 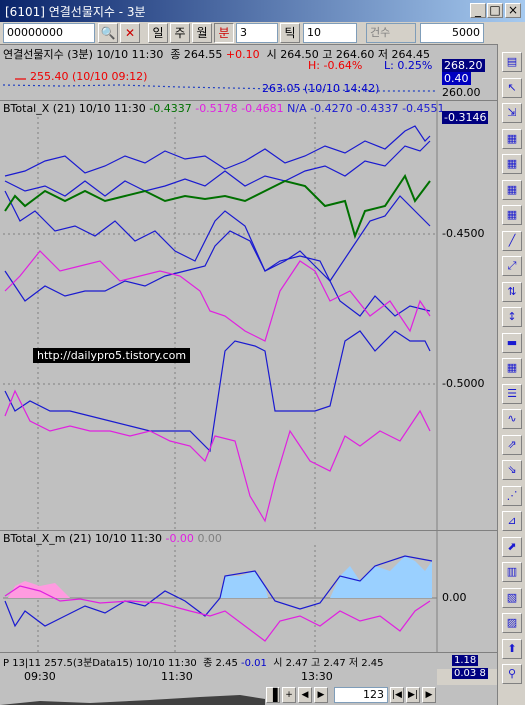 What do you see at coordinates (179, 538) in the screenshot?
I see `sub-value: -0.00` at bounding box center [179, 538].